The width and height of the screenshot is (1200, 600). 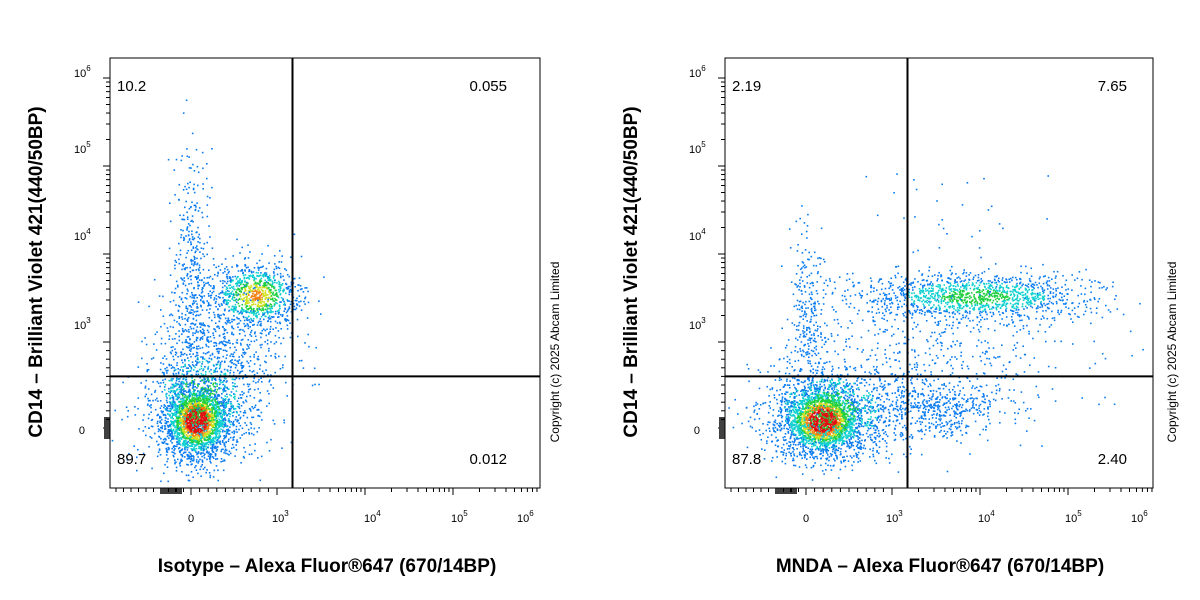 What do you see at coordinates (218, 291) in the screenshot?
I see `panel-1-dots` at bounding box center [218, 291].